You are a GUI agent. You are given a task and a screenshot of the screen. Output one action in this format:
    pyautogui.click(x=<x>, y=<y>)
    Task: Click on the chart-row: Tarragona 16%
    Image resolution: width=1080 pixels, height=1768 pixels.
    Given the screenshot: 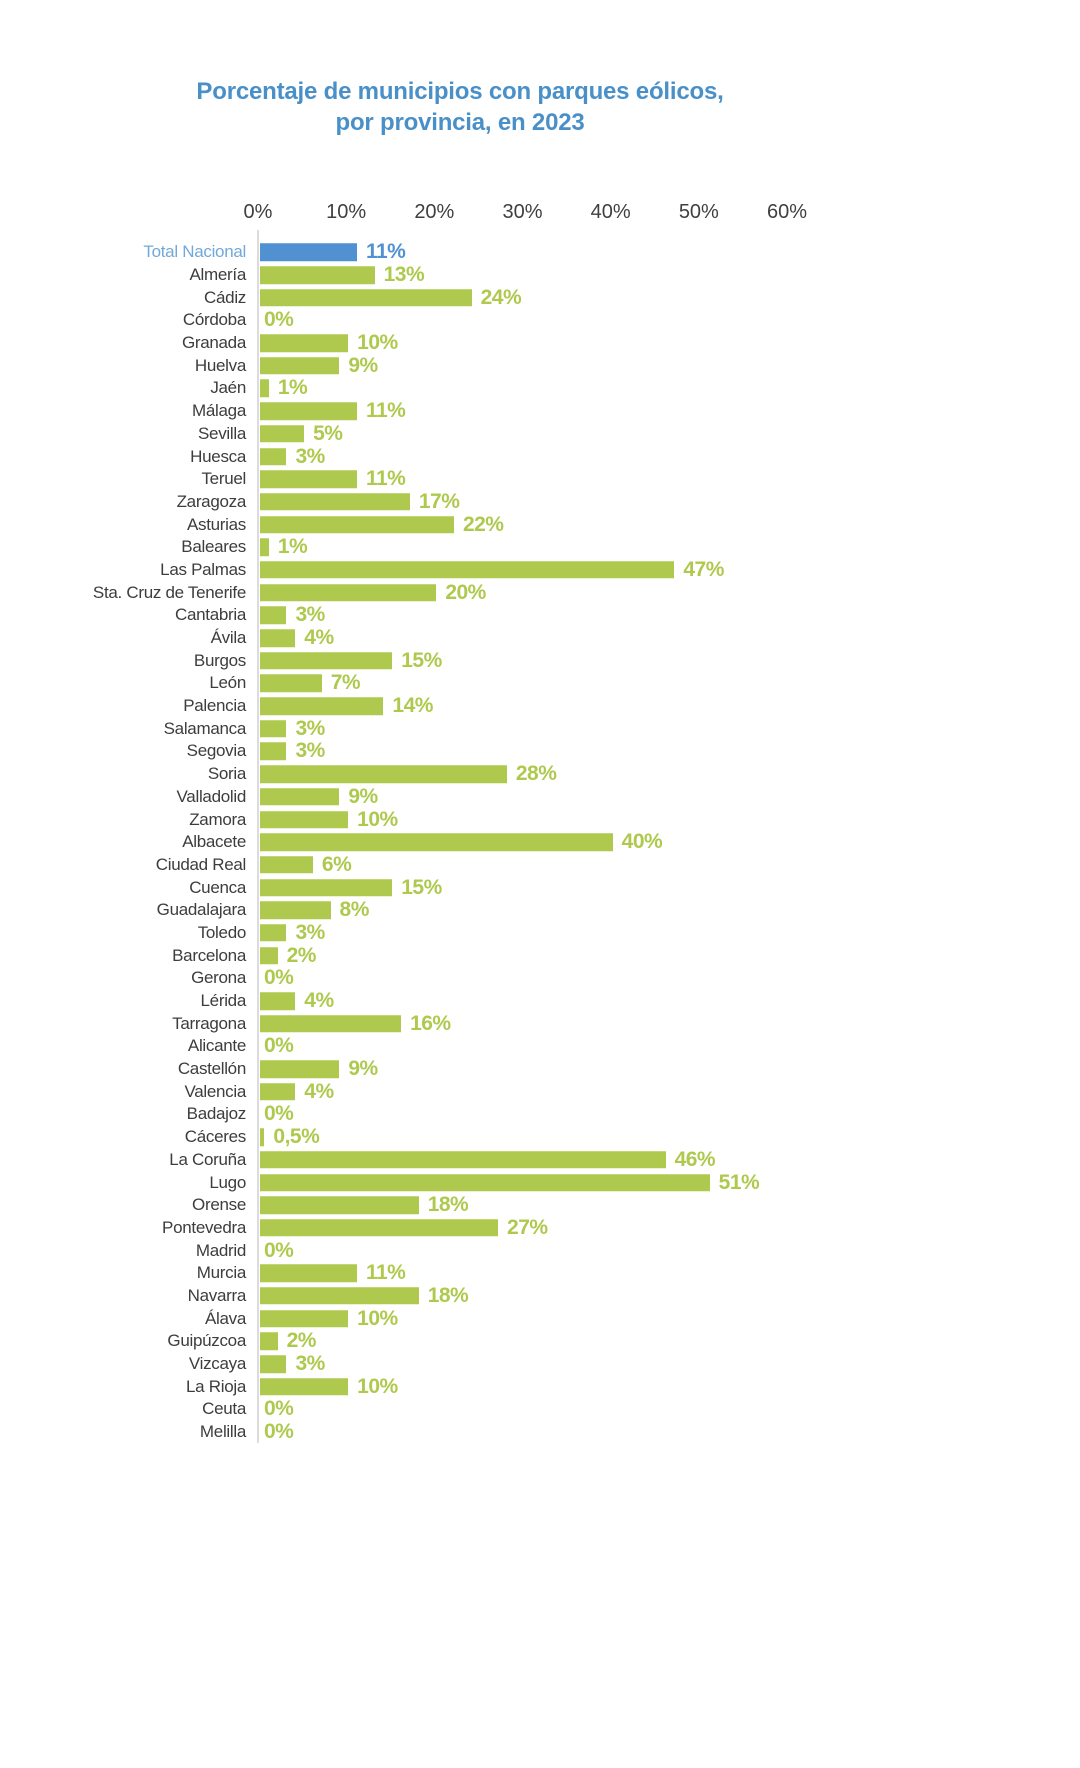 What is the action you would take?
    pyautogui.click(x=540, y=1023)
    